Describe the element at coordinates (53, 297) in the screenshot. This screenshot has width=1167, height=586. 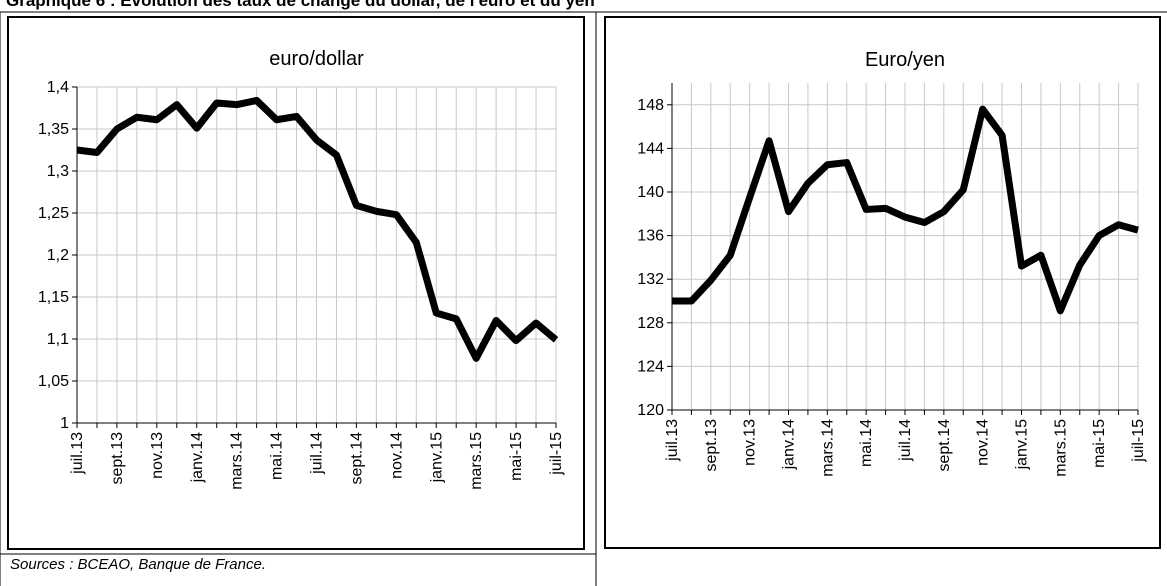
I see `y-tick-label: 1,15` at that location.